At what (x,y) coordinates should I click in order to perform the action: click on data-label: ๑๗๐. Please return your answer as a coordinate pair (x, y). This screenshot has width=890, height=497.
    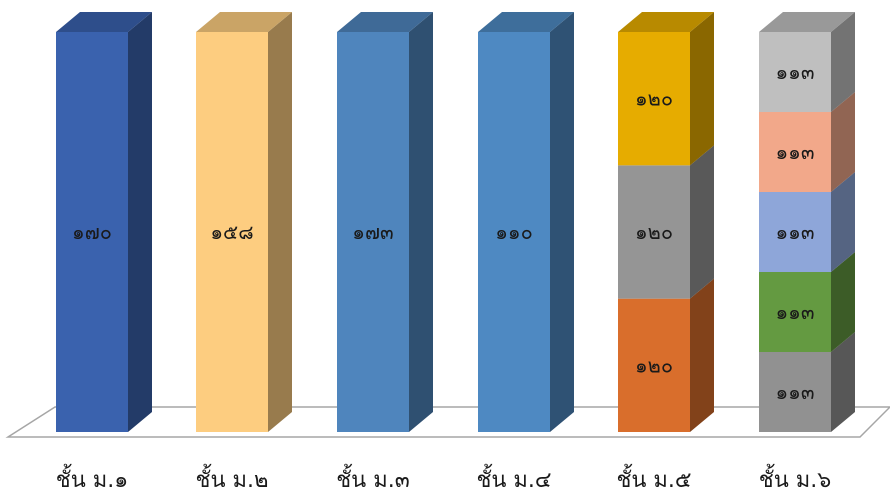
    Looking at the image, I should click on (92, 232).